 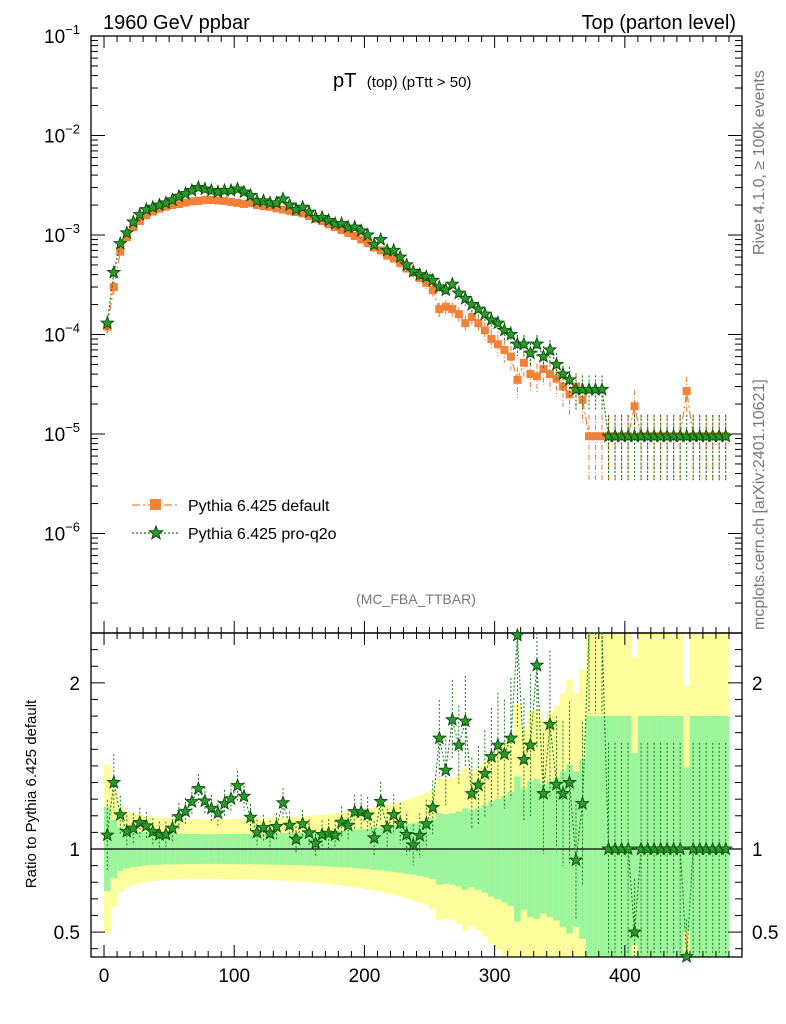 I want to click on ratio-tick-label-right: 2, so click(x=757, y=684).